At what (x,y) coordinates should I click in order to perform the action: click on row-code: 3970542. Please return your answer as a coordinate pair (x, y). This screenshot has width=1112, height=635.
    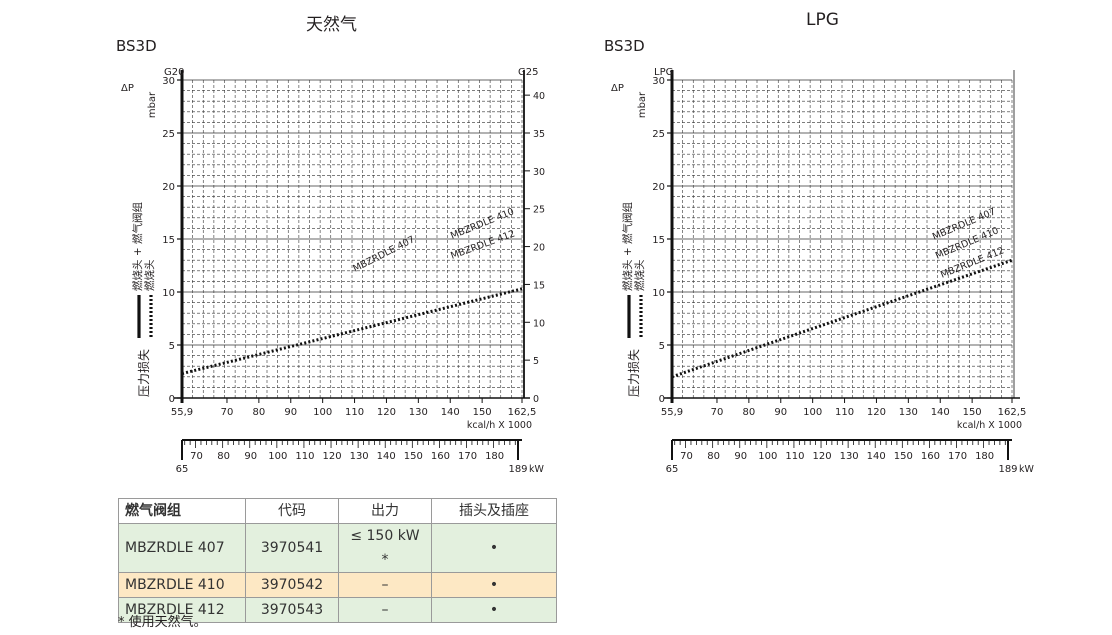
    Looking at the image, I should click on (292, 585).